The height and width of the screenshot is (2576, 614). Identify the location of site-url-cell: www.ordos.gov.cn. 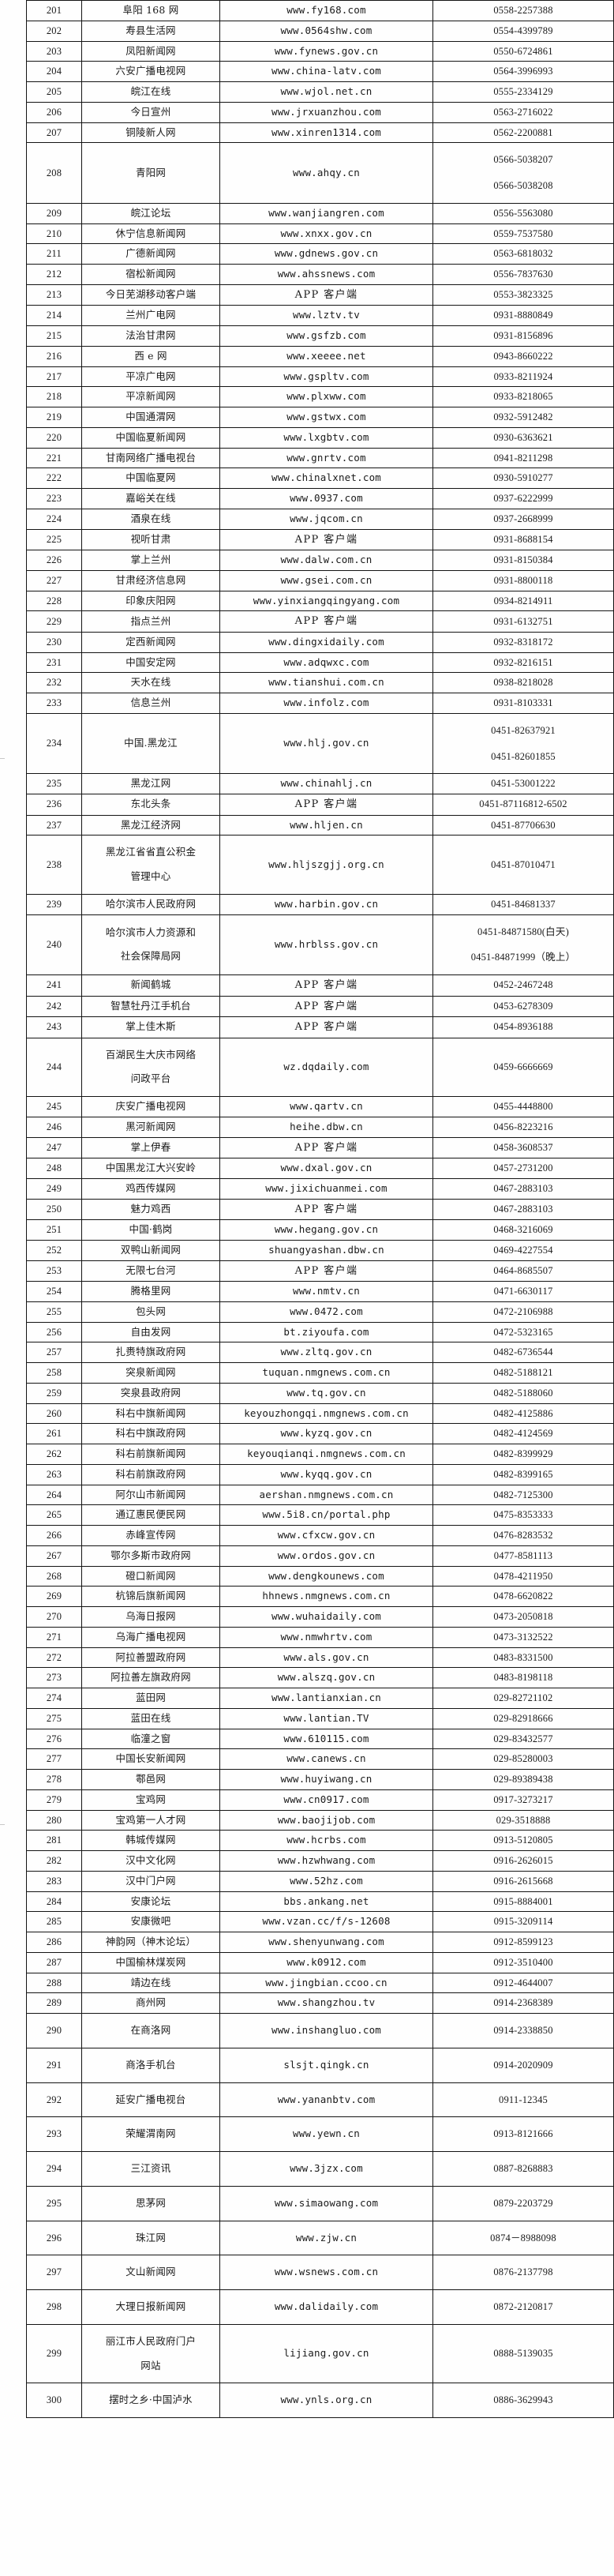
(326, 1556).